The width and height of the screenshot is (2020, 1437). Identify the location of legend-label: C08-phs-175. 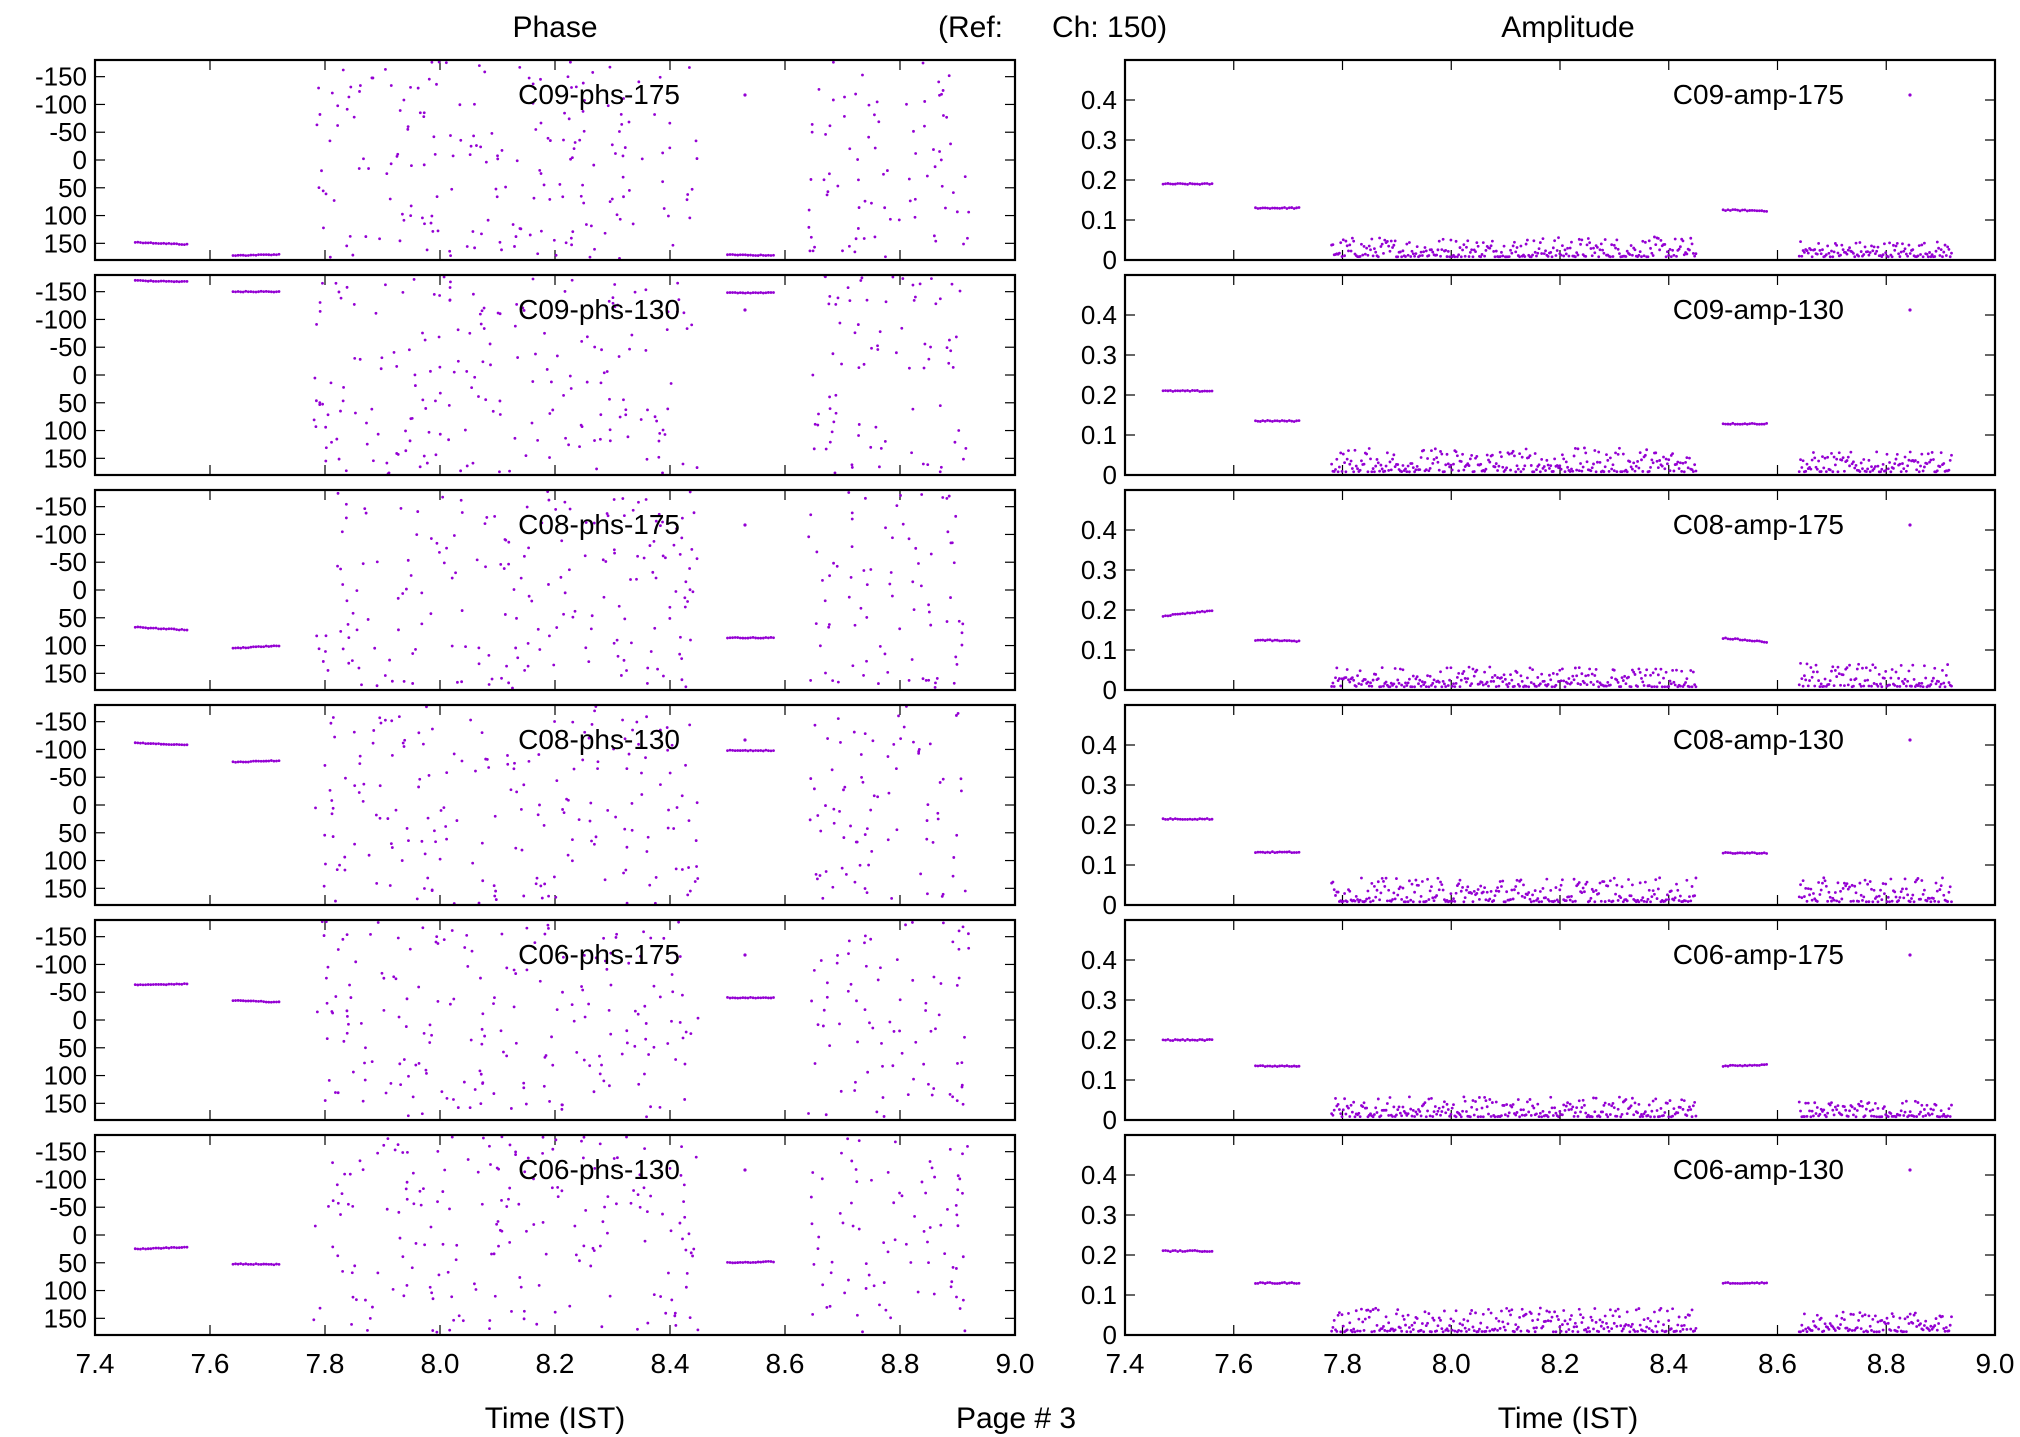
(599, 524).